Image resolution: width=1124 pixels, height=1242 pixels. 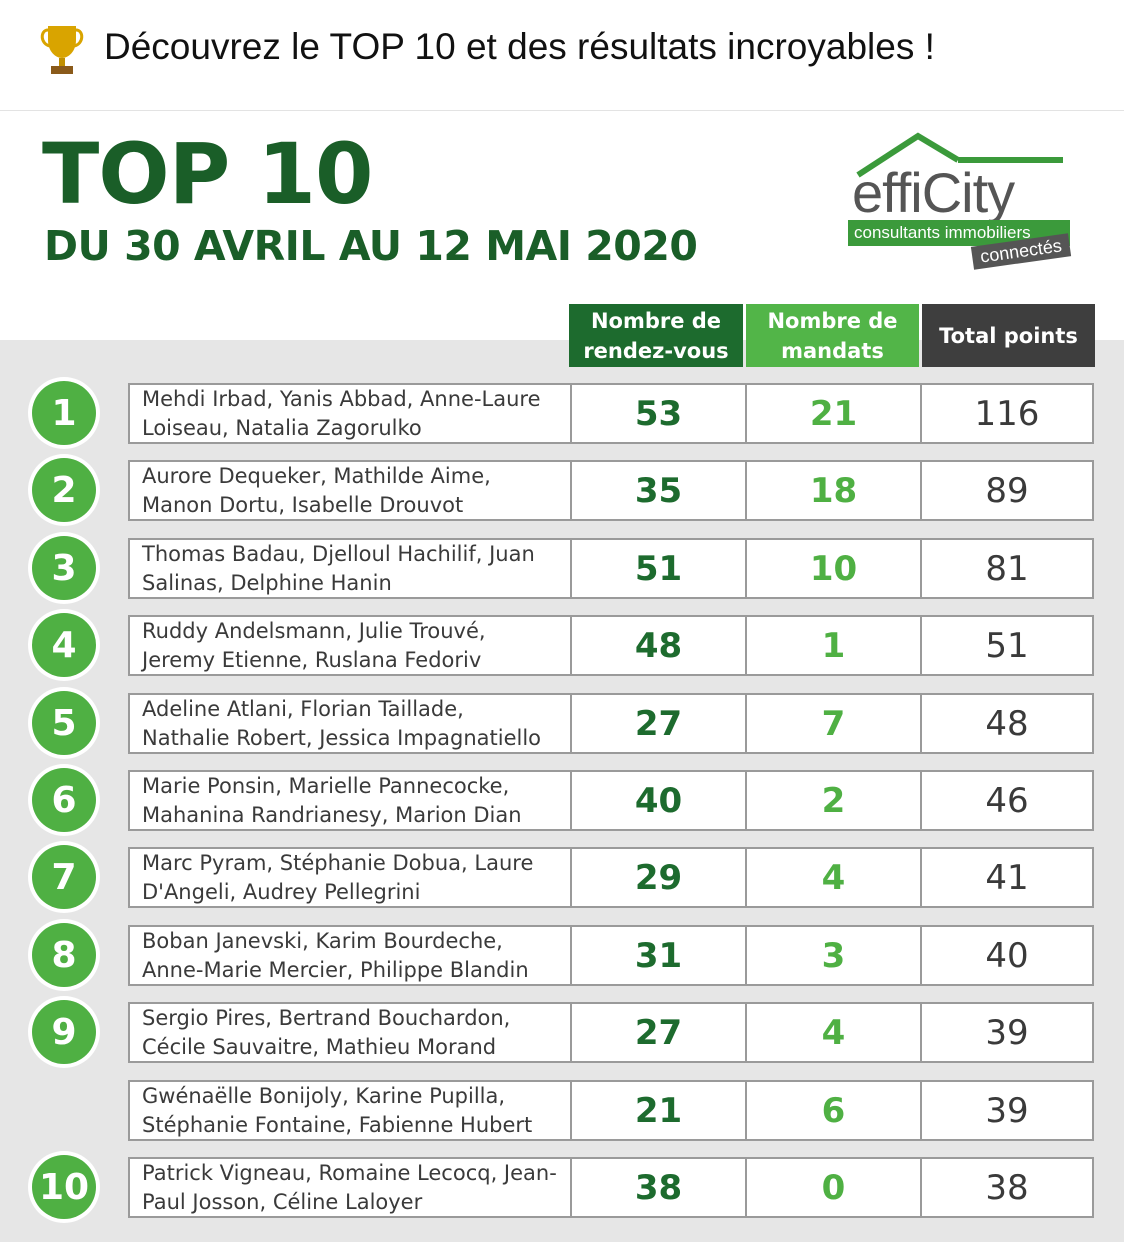 What do you see at coordinates (1007, 490) in the screenshot?
I see `total-points-value: 89` at bounding box center [1007, 490].